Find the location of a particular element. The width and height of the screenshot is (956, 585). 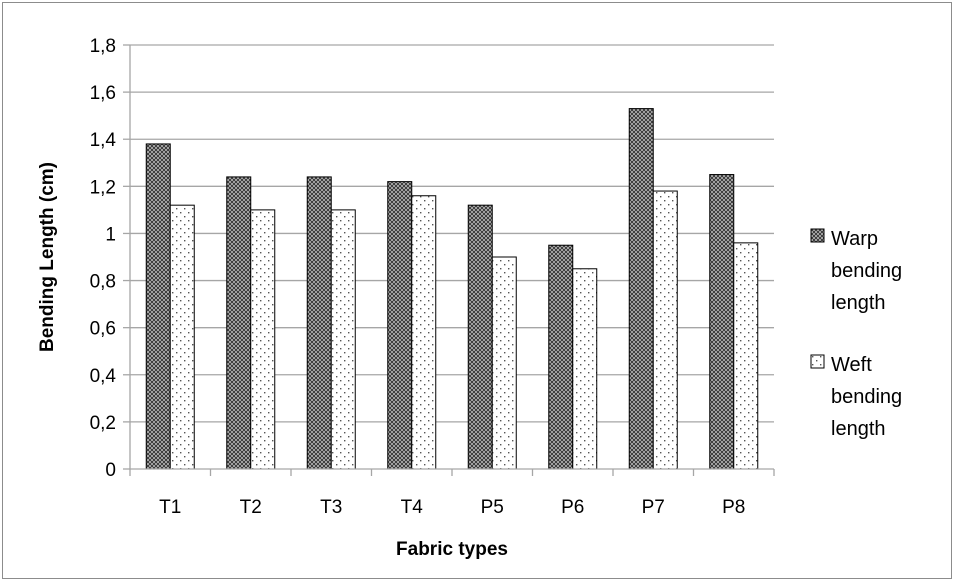

y-tick-label: 1,8 is located at coordinates (103, 46).